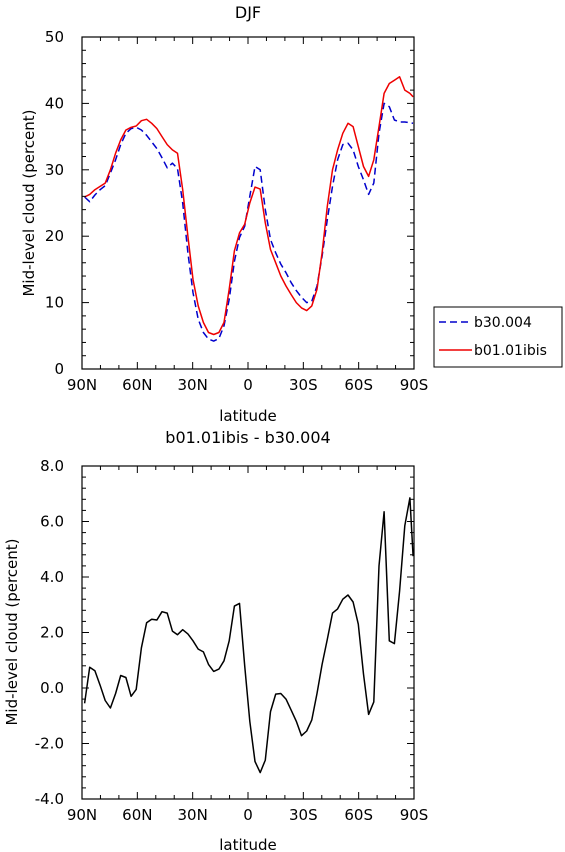  I want to click on bottom-chart-ytick-label: 6.0, so click(52, 522).